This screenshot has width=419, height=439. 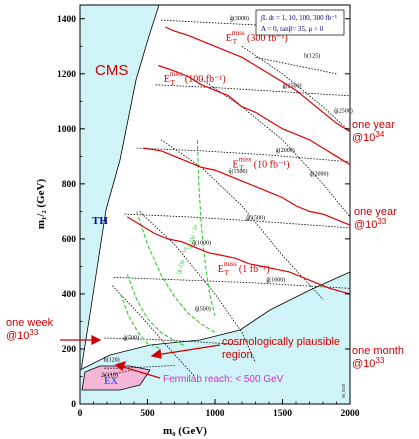 What do you see at coordinates (239, 18) in the screenshot?
I see `gluino-contour-label-0: g̃(3000)` at bounding box center [239, 18].